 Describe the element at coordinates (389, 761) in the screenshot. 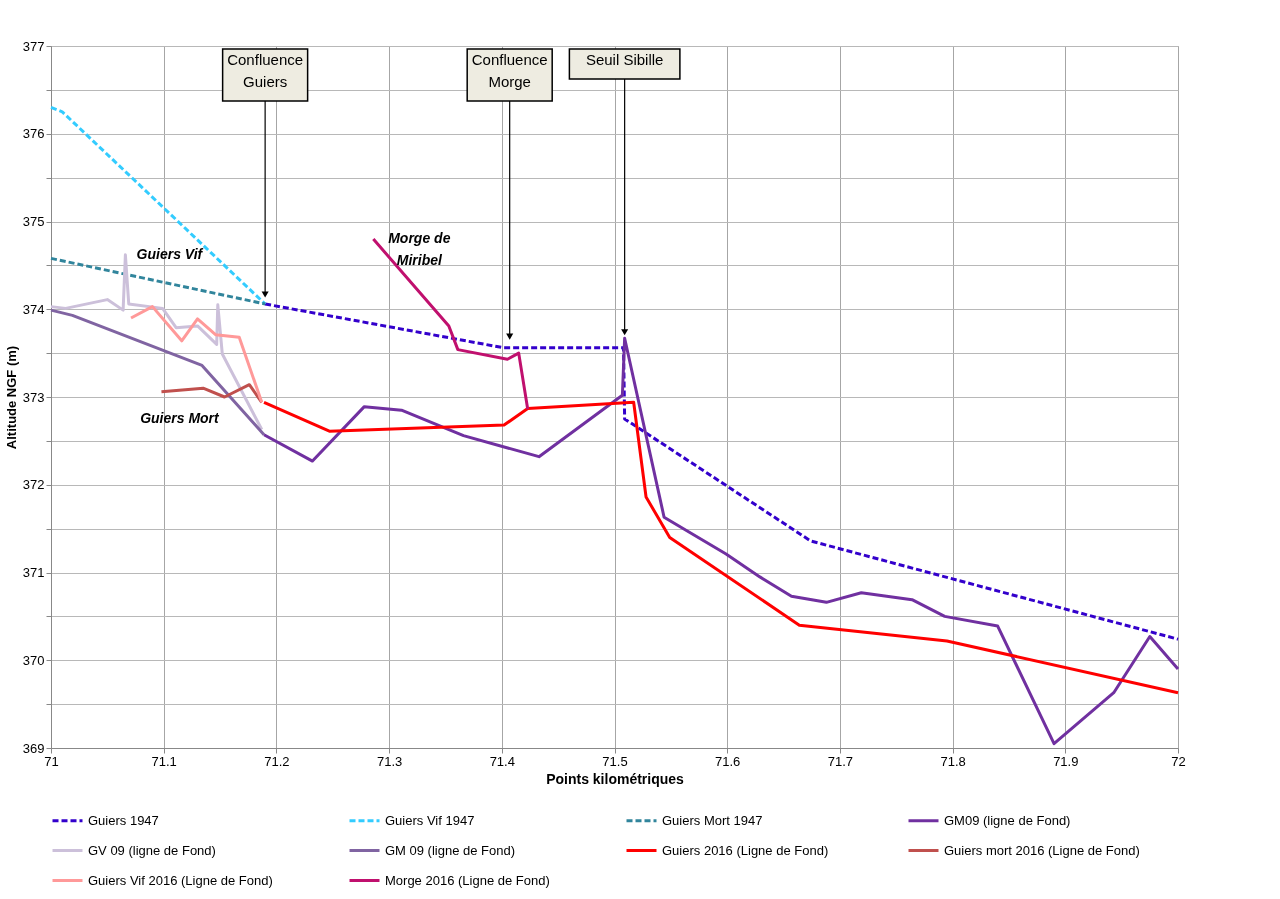

I see `x-tick-label: 71.3` at that location.